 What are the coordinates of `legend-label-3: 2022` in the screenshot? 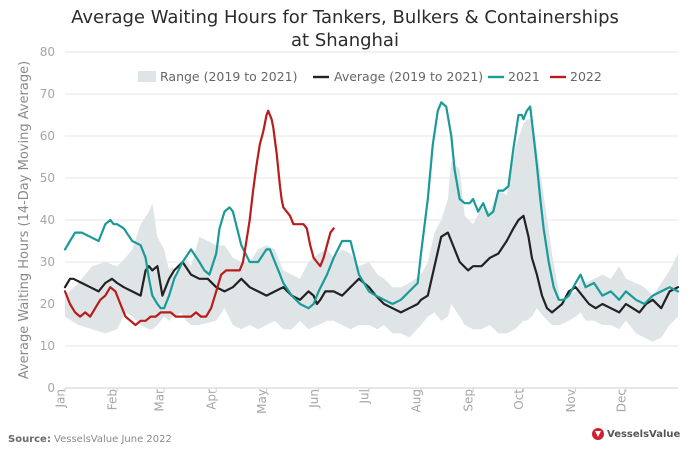 It's located at (586, 76).